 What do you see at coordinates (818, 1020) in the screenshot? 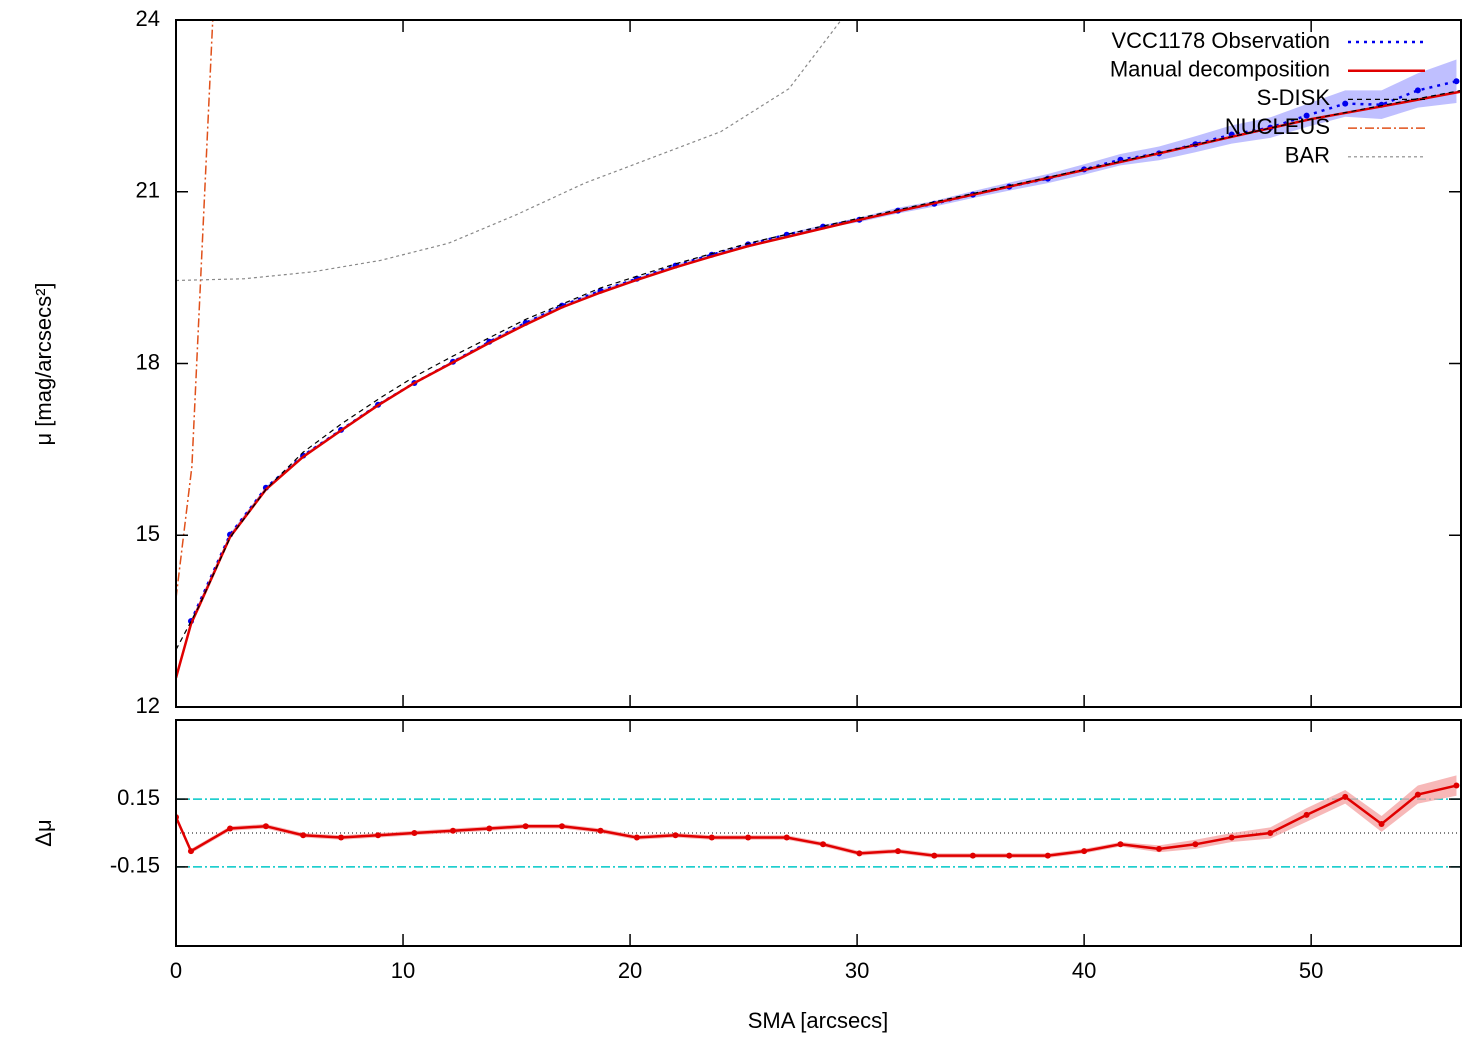
I see `x-axis-label: SMA [arcsecs]` at bounding box center [818, 1020].